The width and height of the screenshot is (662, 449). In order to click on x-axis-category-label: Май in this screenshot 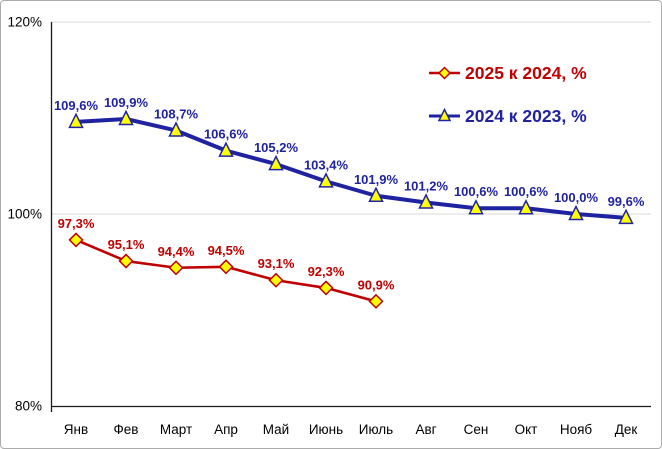, I will do `click(276, 429)`.